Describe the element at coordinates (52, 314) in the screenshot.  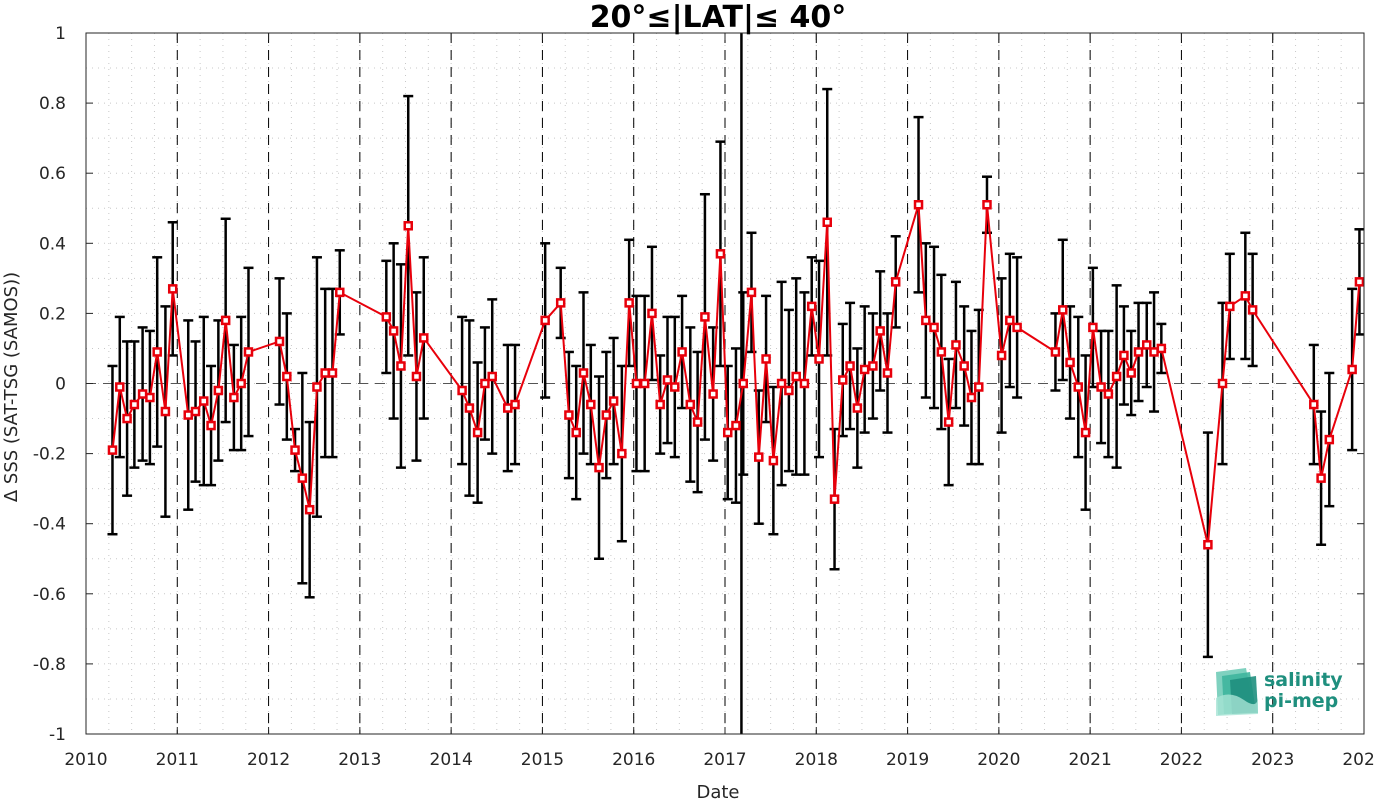
I see `y-tick-label: 0.2` at that location.